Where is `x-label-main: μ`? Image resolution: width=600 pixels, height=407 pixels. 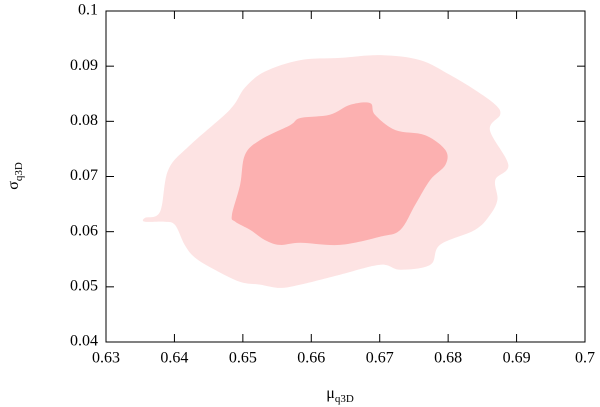 x-label-main: μ is located at coordinates (330, 393).